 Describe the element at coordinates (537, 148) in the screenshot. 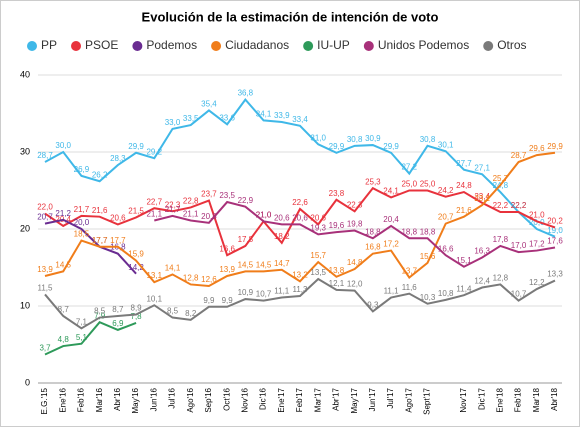

I see `data-label: 29,6` at that location.